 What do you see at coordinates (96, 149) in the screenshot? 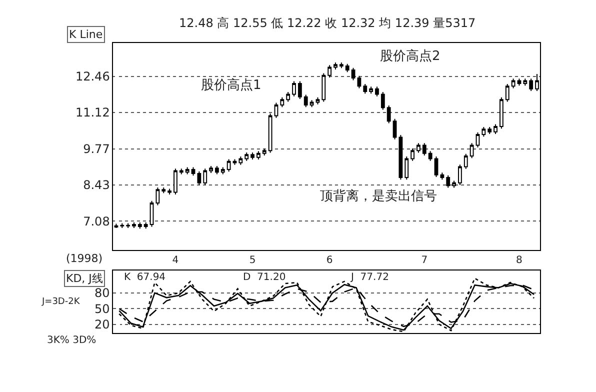
I see `y-tick-label: 9.77` at bounding box center [96, 149].